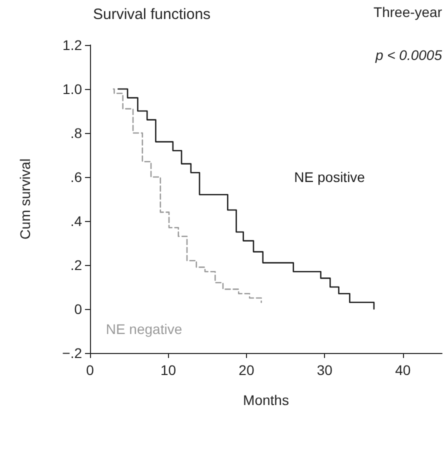 The width and height of the screenshot is (448, 449). I want to click on x-axis-title: Months, so click(266, 400).